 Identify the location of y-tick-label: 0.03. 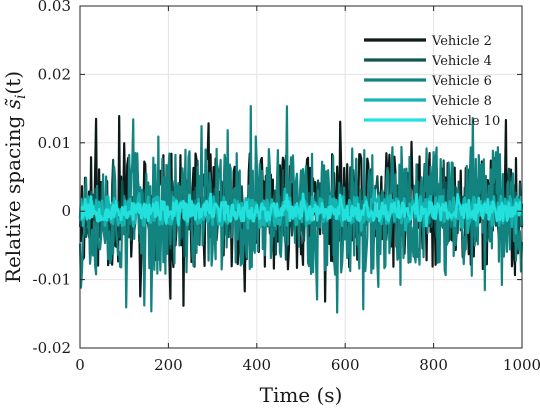
(54, 7).